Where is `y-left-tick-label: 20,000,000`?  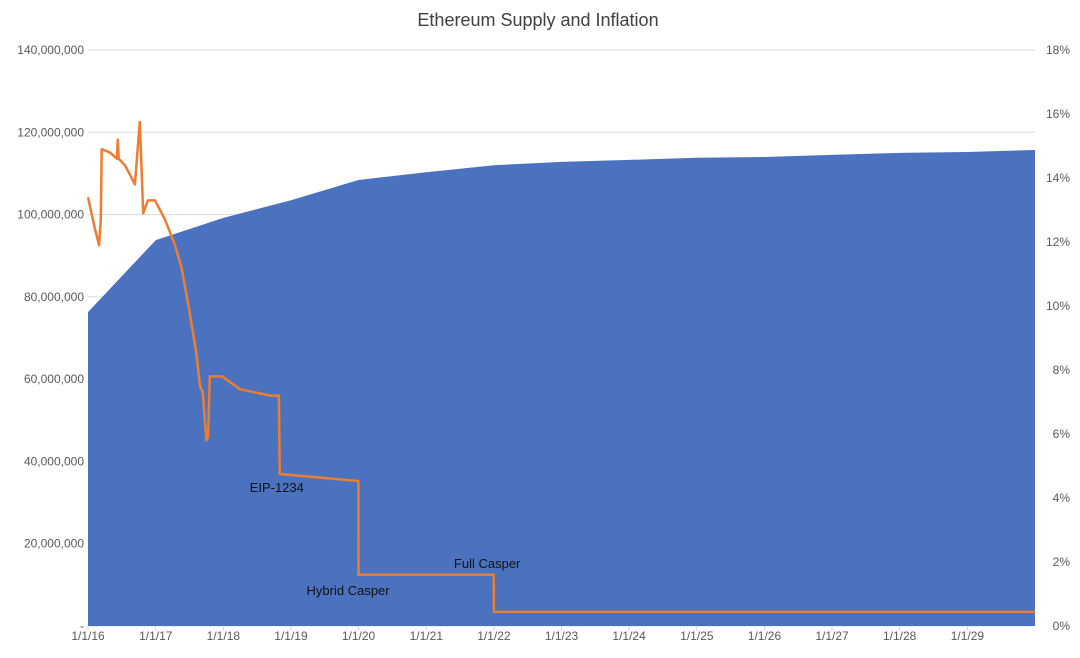 y-left-tick-label: 20,000,000 is located at coordinates (54, 544).